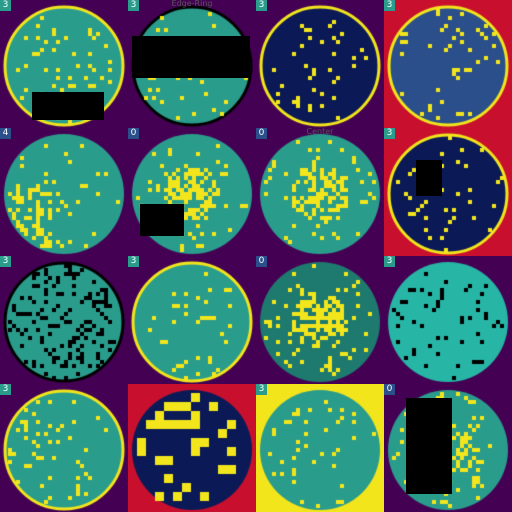  I want to click on tile-caption: Center, so click(320, 132).